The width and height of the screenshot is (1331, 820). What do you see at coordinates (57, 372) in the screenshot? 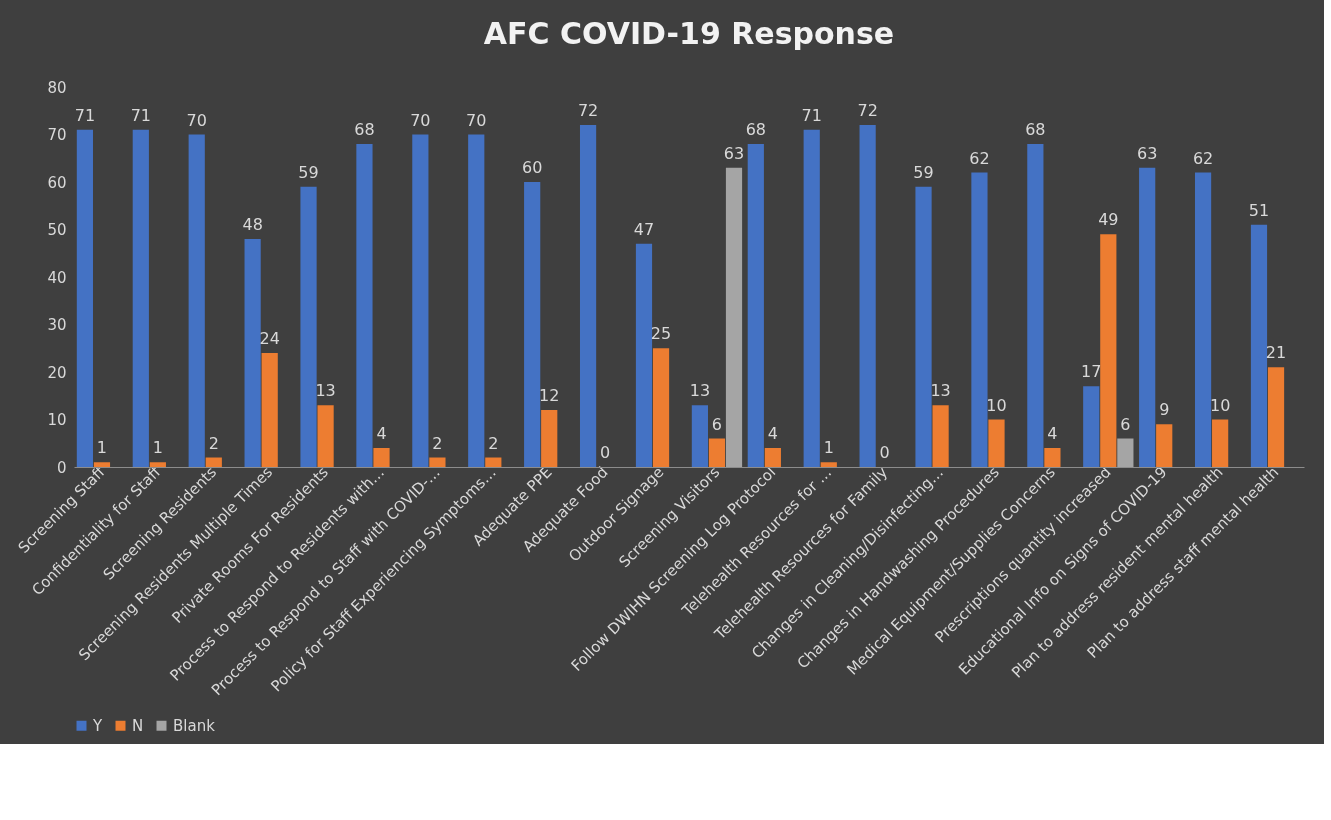
I see `y-tick-label: 20` at bounding box center [57, 372].